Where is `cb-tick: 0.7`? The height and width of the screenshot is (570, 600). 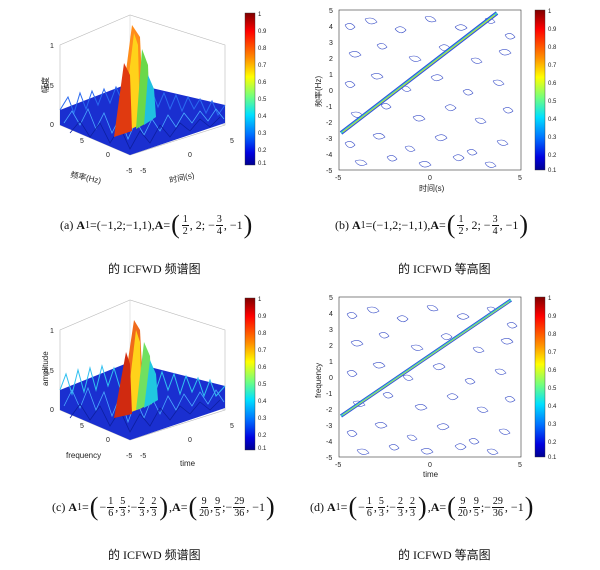
cb-tick: 0.7 is located at coordinates (552, 353).